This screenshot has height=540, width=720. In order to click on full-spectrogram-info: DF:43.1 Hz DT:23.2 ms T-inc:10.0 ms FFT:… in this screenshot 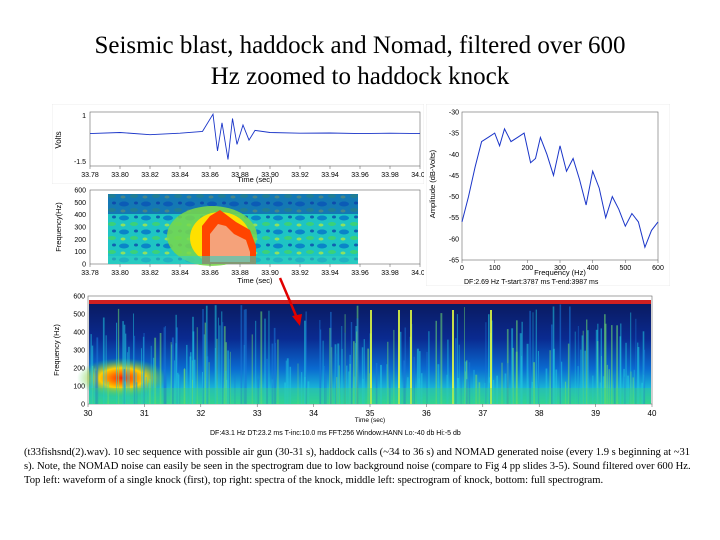, I will do `click(335, 433)`.